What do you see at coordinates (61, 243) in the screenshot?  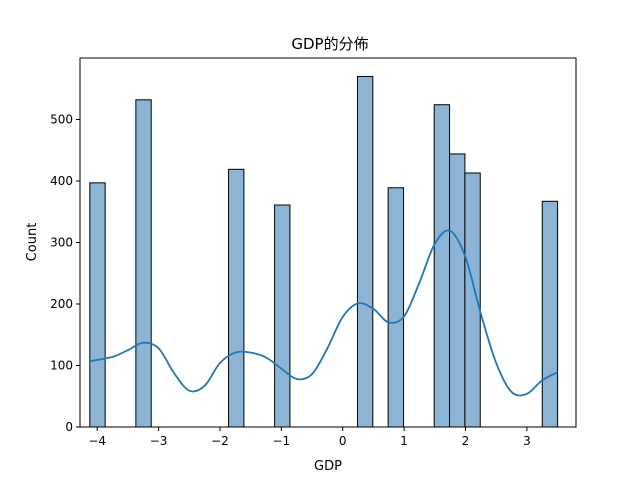 I see `y-tick-label-3: 300` at bounding box center [61, 243].